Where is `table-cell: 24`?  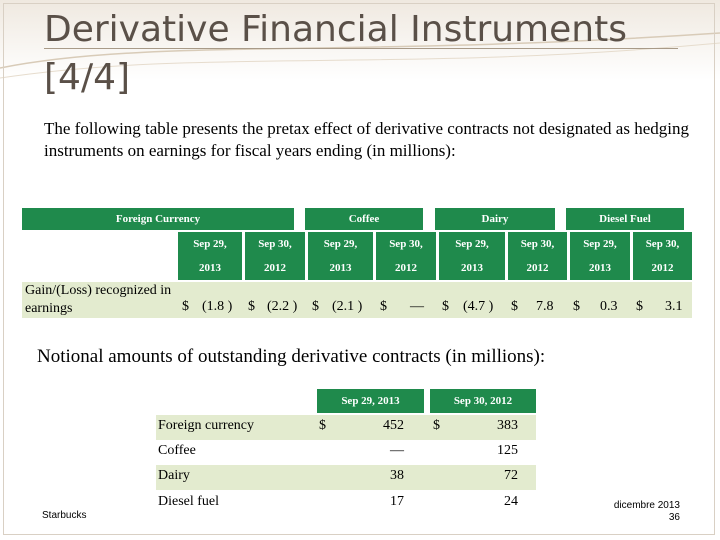
table-cell: 24 is located at coordinates (511, 501).